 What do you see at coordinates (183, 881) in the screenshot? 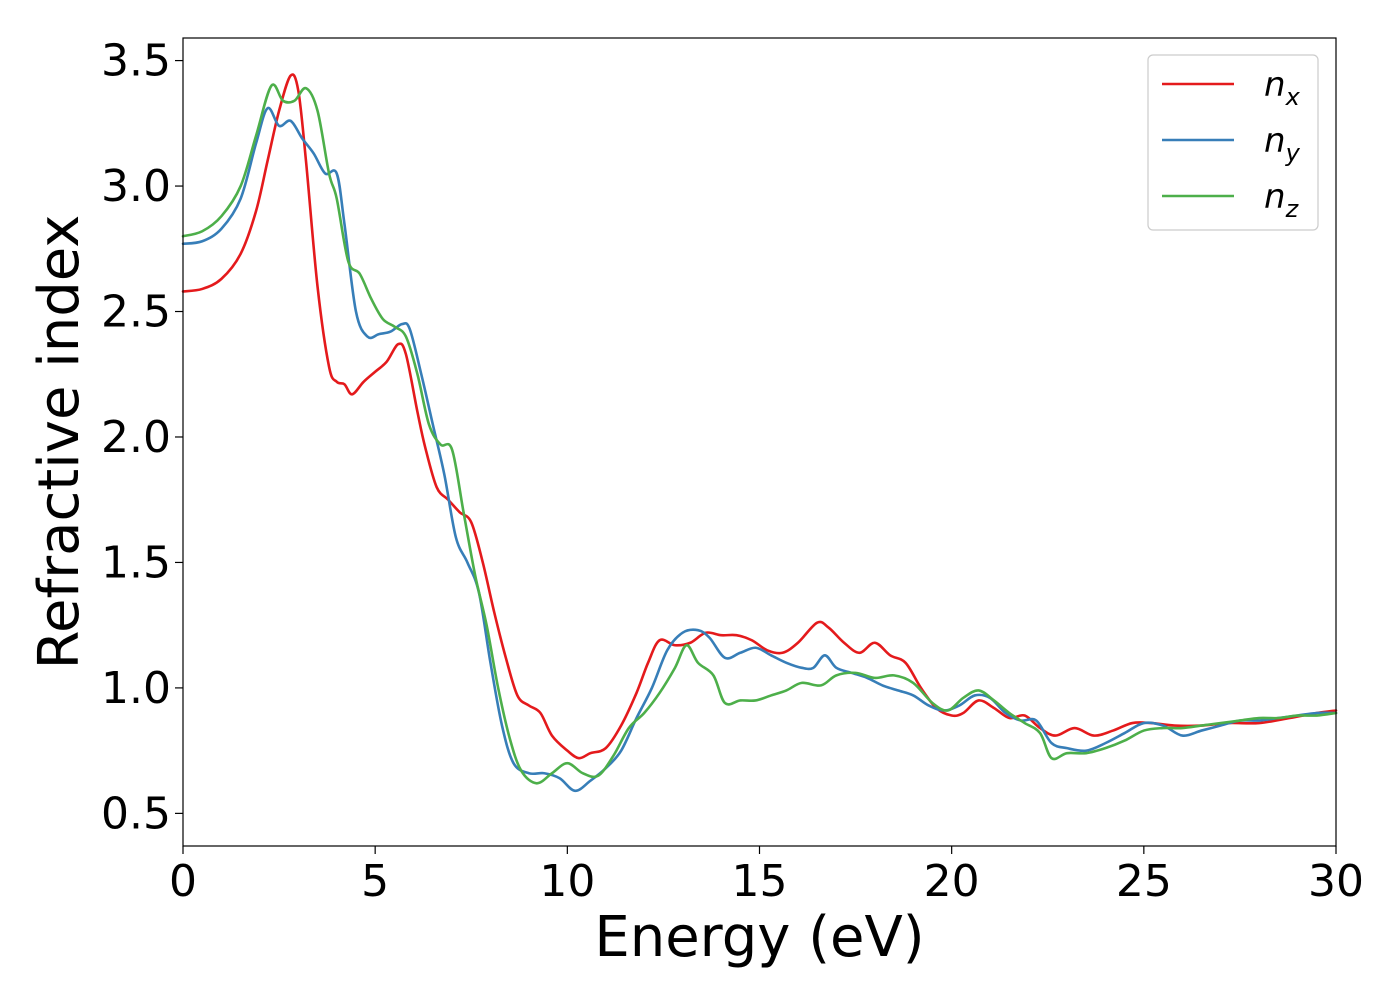
I see `x-tick-label: 0` at bounding box center [183, 881].